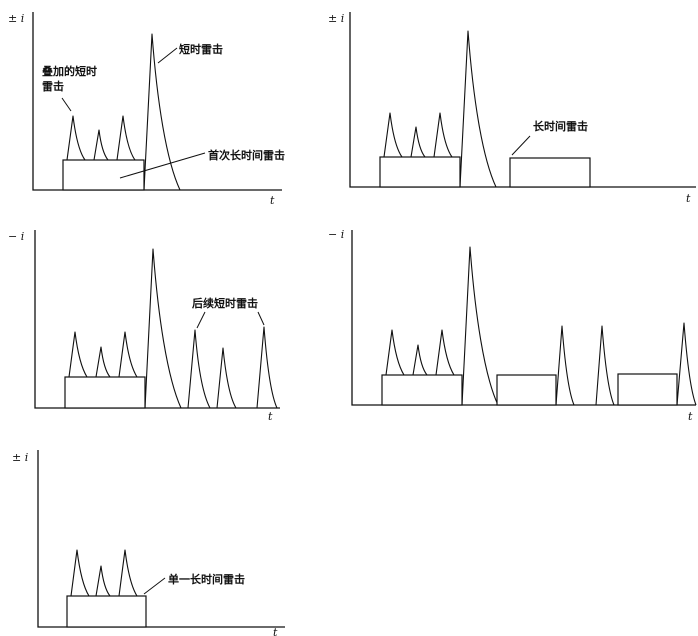  What do you see at coordinates (246, 155) in the screenshot?
I see `panel-1-label-first-long-stroke: 首次长时间雷击` at bounding box center [246, 155].